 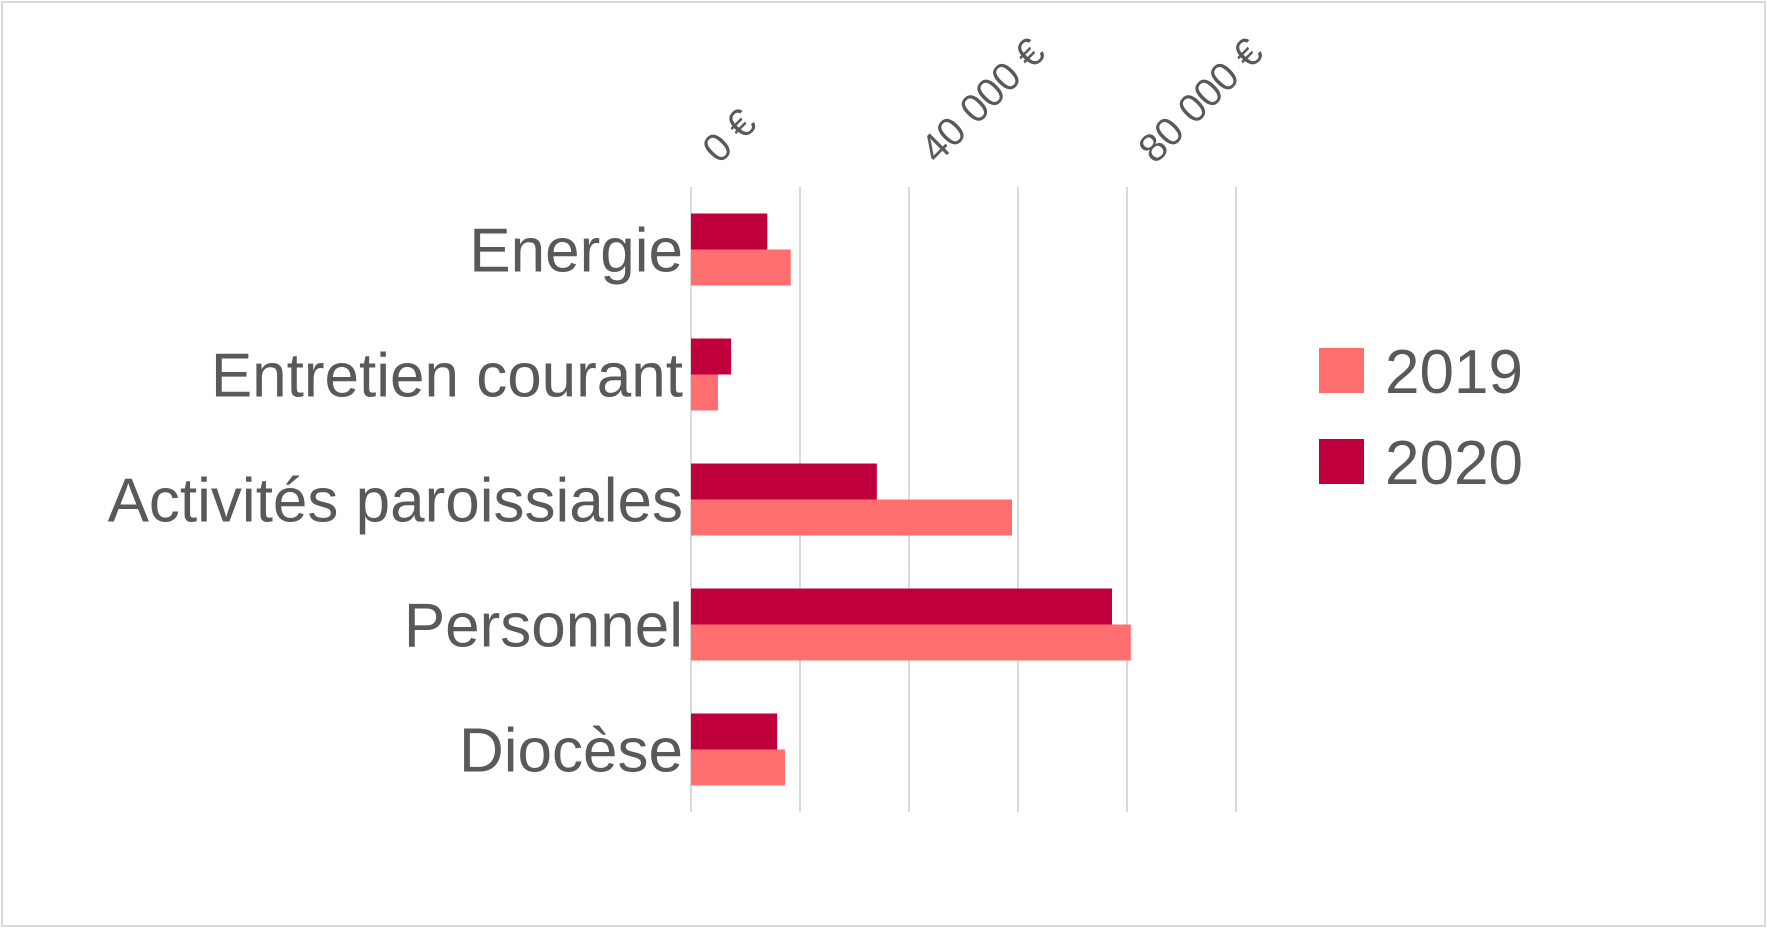 I want to click on y-tick-label: Personnel, so click(x=543, y=626).